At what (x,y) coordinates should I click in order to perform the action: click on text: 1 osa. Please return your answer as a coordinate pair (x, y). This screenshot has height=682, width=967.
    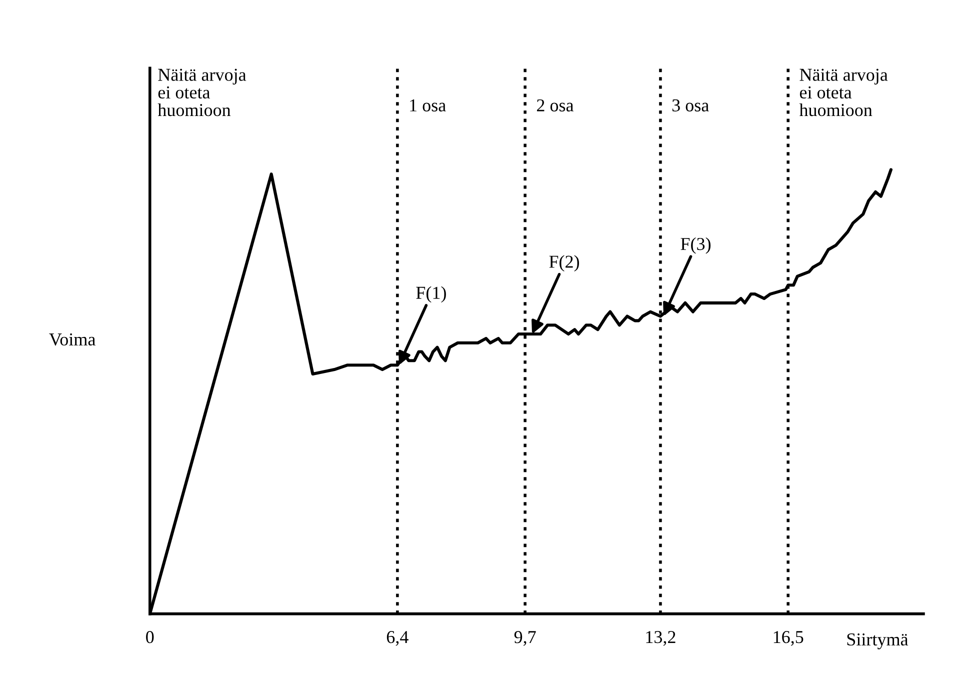
    Looking at the image, I should click on (428, 105).